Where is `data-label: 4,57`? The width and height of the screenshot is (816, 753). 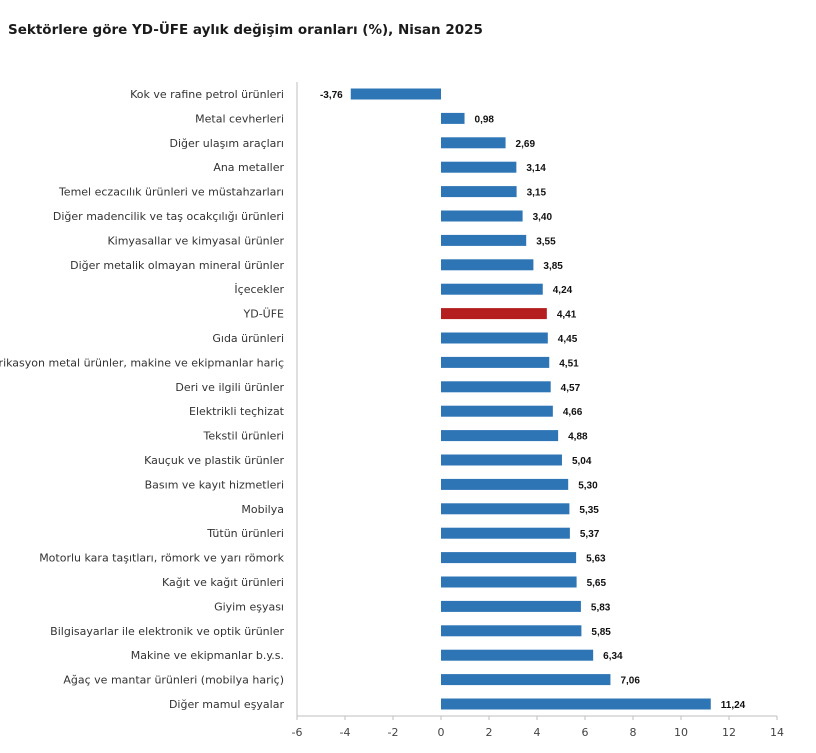 data-label: 4,57 is located at coordinates (571, 388).